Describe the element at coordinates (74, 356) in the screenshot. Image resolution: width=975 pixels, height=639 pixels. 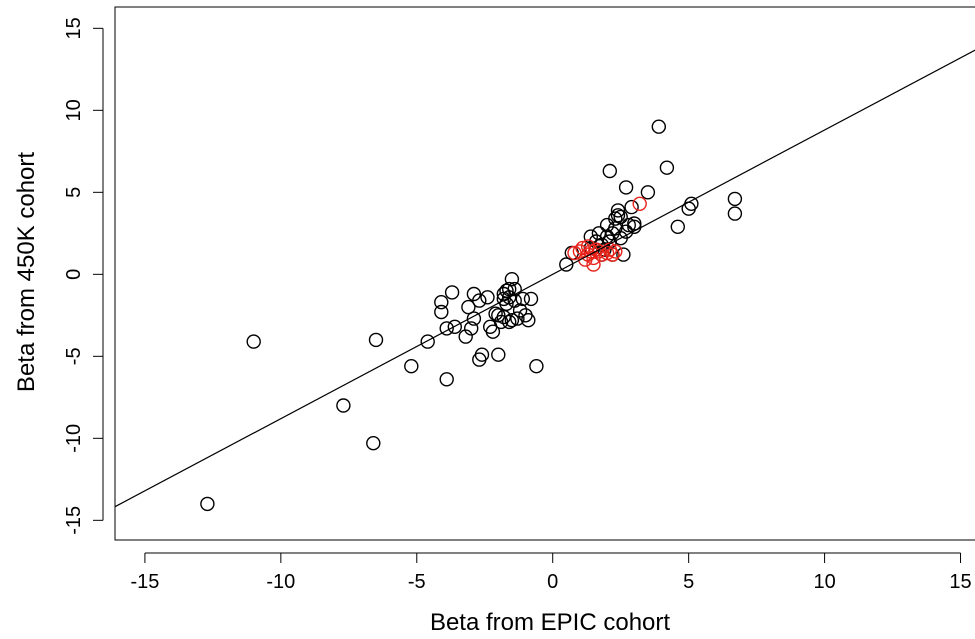
I see `y-tick-label: -5` at that location.